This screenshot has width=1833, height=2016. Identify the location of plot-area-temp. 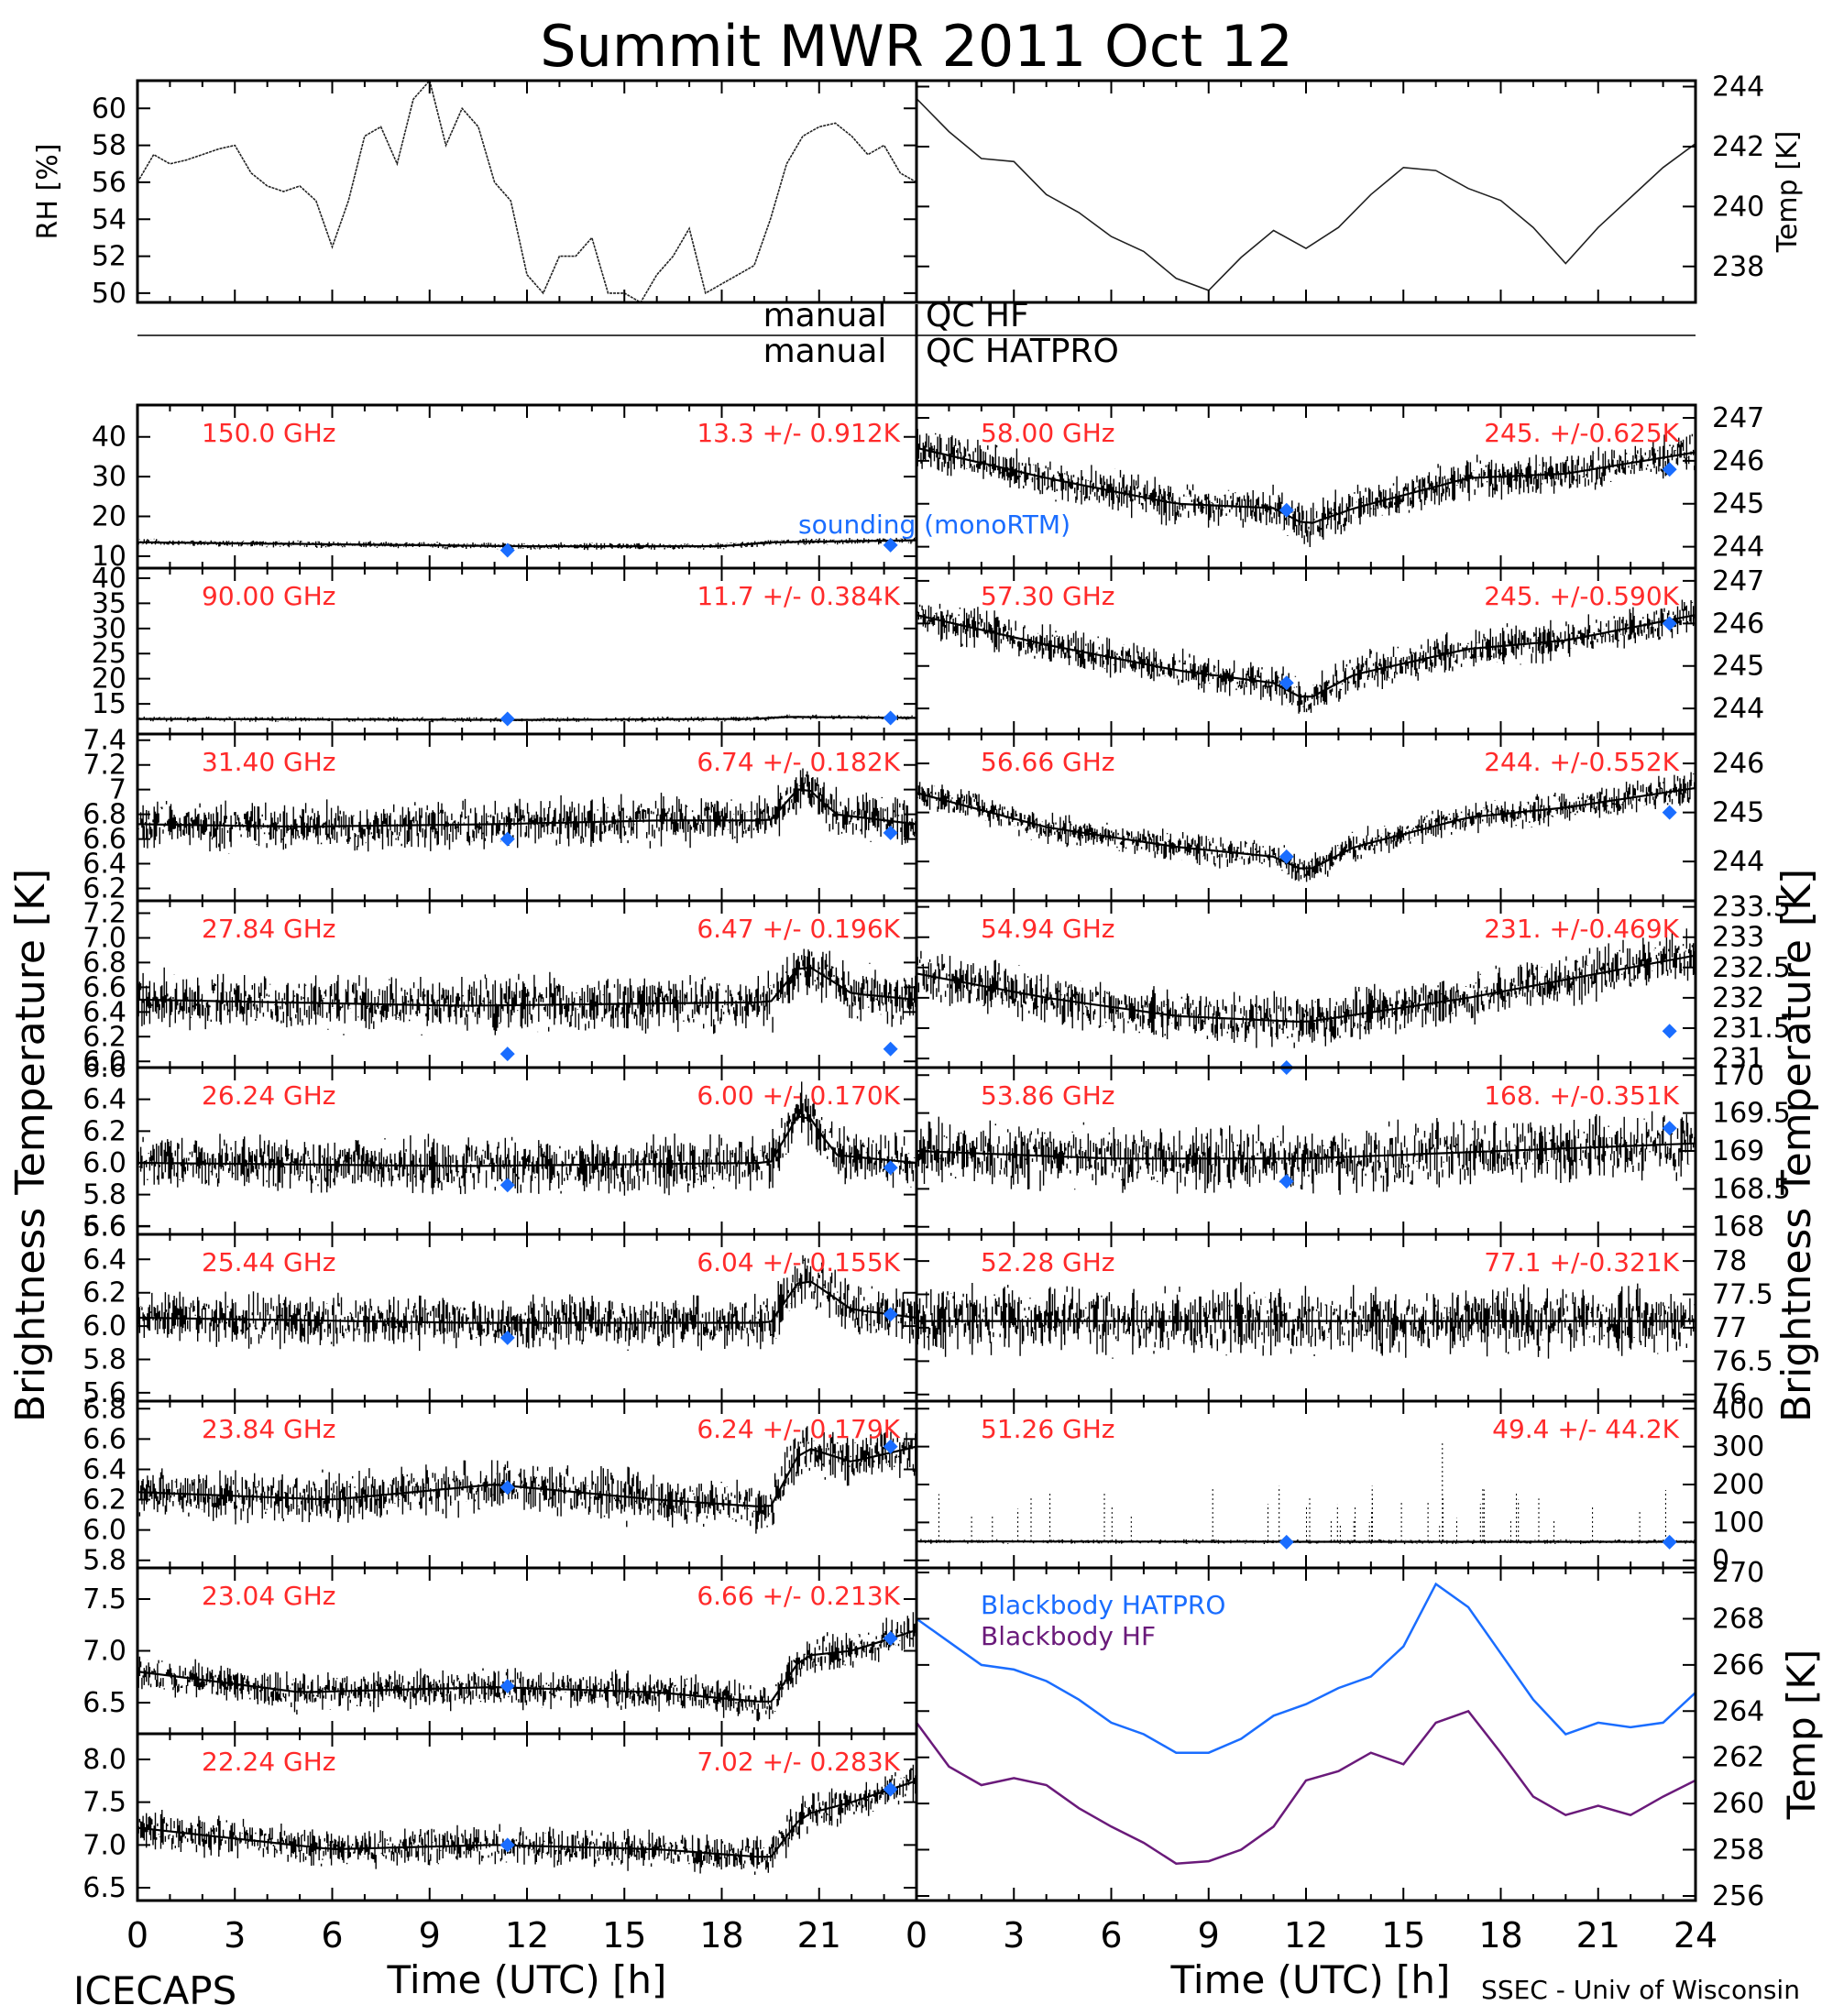
(1306, 194).